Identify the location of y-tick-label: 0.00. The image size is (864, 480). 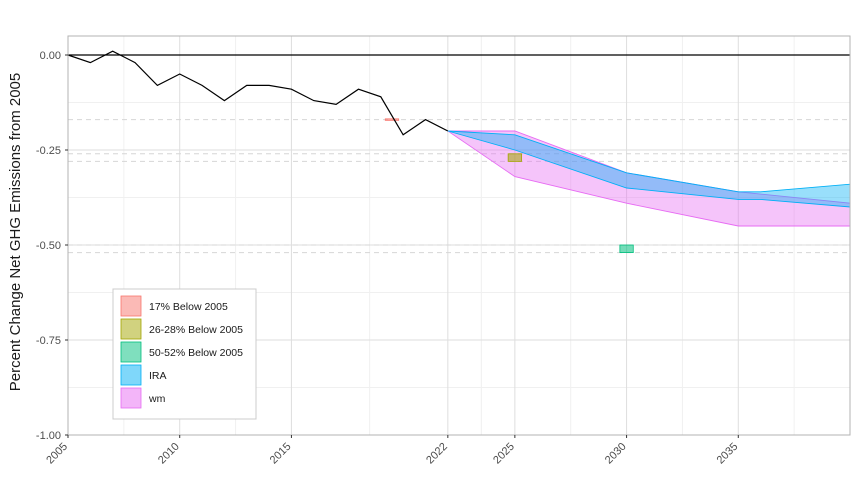
(50, 56).